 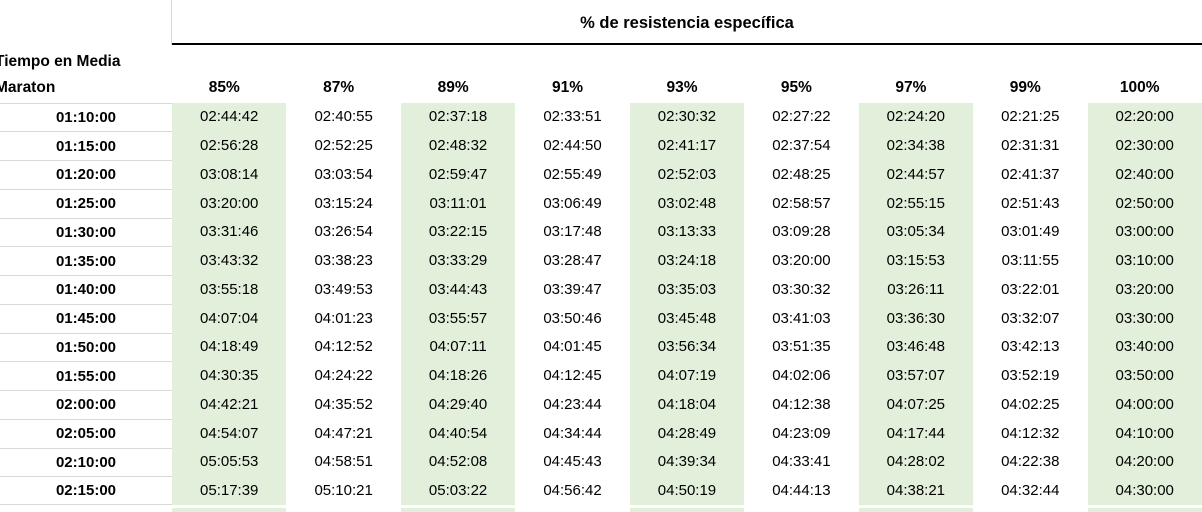 I want to click on cell: 04:42:21, so click(x=229, y=404).